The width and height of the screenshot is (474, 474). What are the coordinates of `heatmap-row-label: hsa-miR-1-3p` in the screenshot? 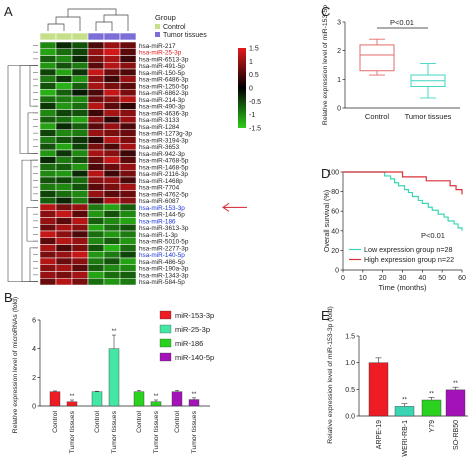 It's located at (158, 235).